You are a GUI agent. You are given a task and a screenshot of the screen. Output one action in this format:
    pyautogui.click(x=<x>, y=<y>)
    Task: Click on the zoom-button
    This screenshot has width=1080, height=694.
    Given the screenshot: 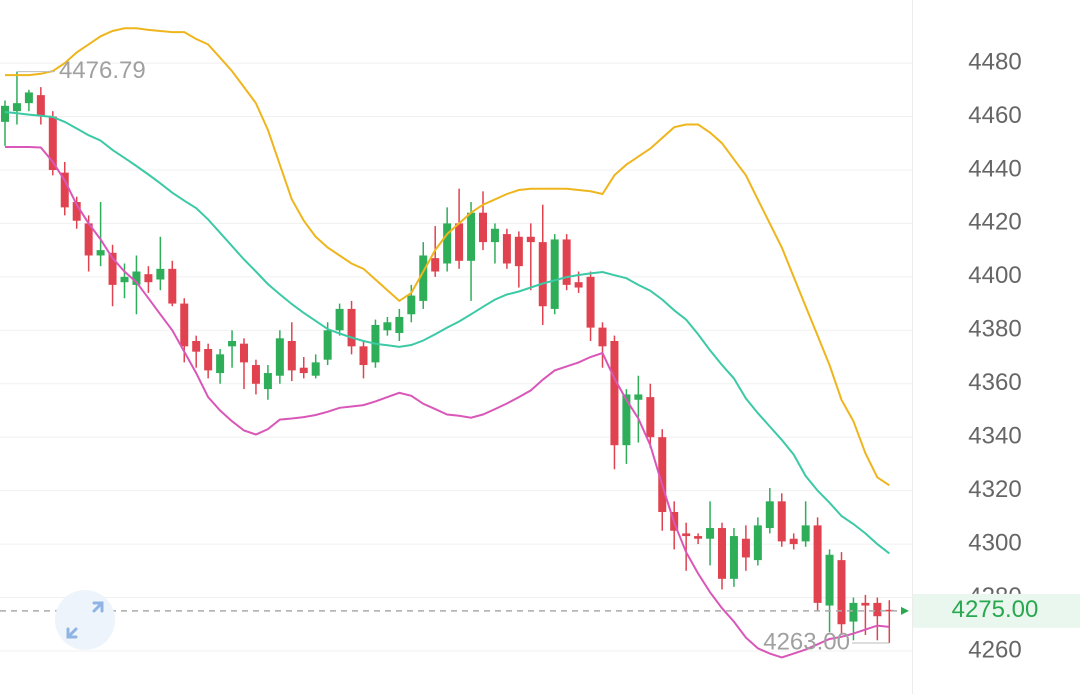 What is the action you would take?
    pyautogui.click(x=85, y=620)
    